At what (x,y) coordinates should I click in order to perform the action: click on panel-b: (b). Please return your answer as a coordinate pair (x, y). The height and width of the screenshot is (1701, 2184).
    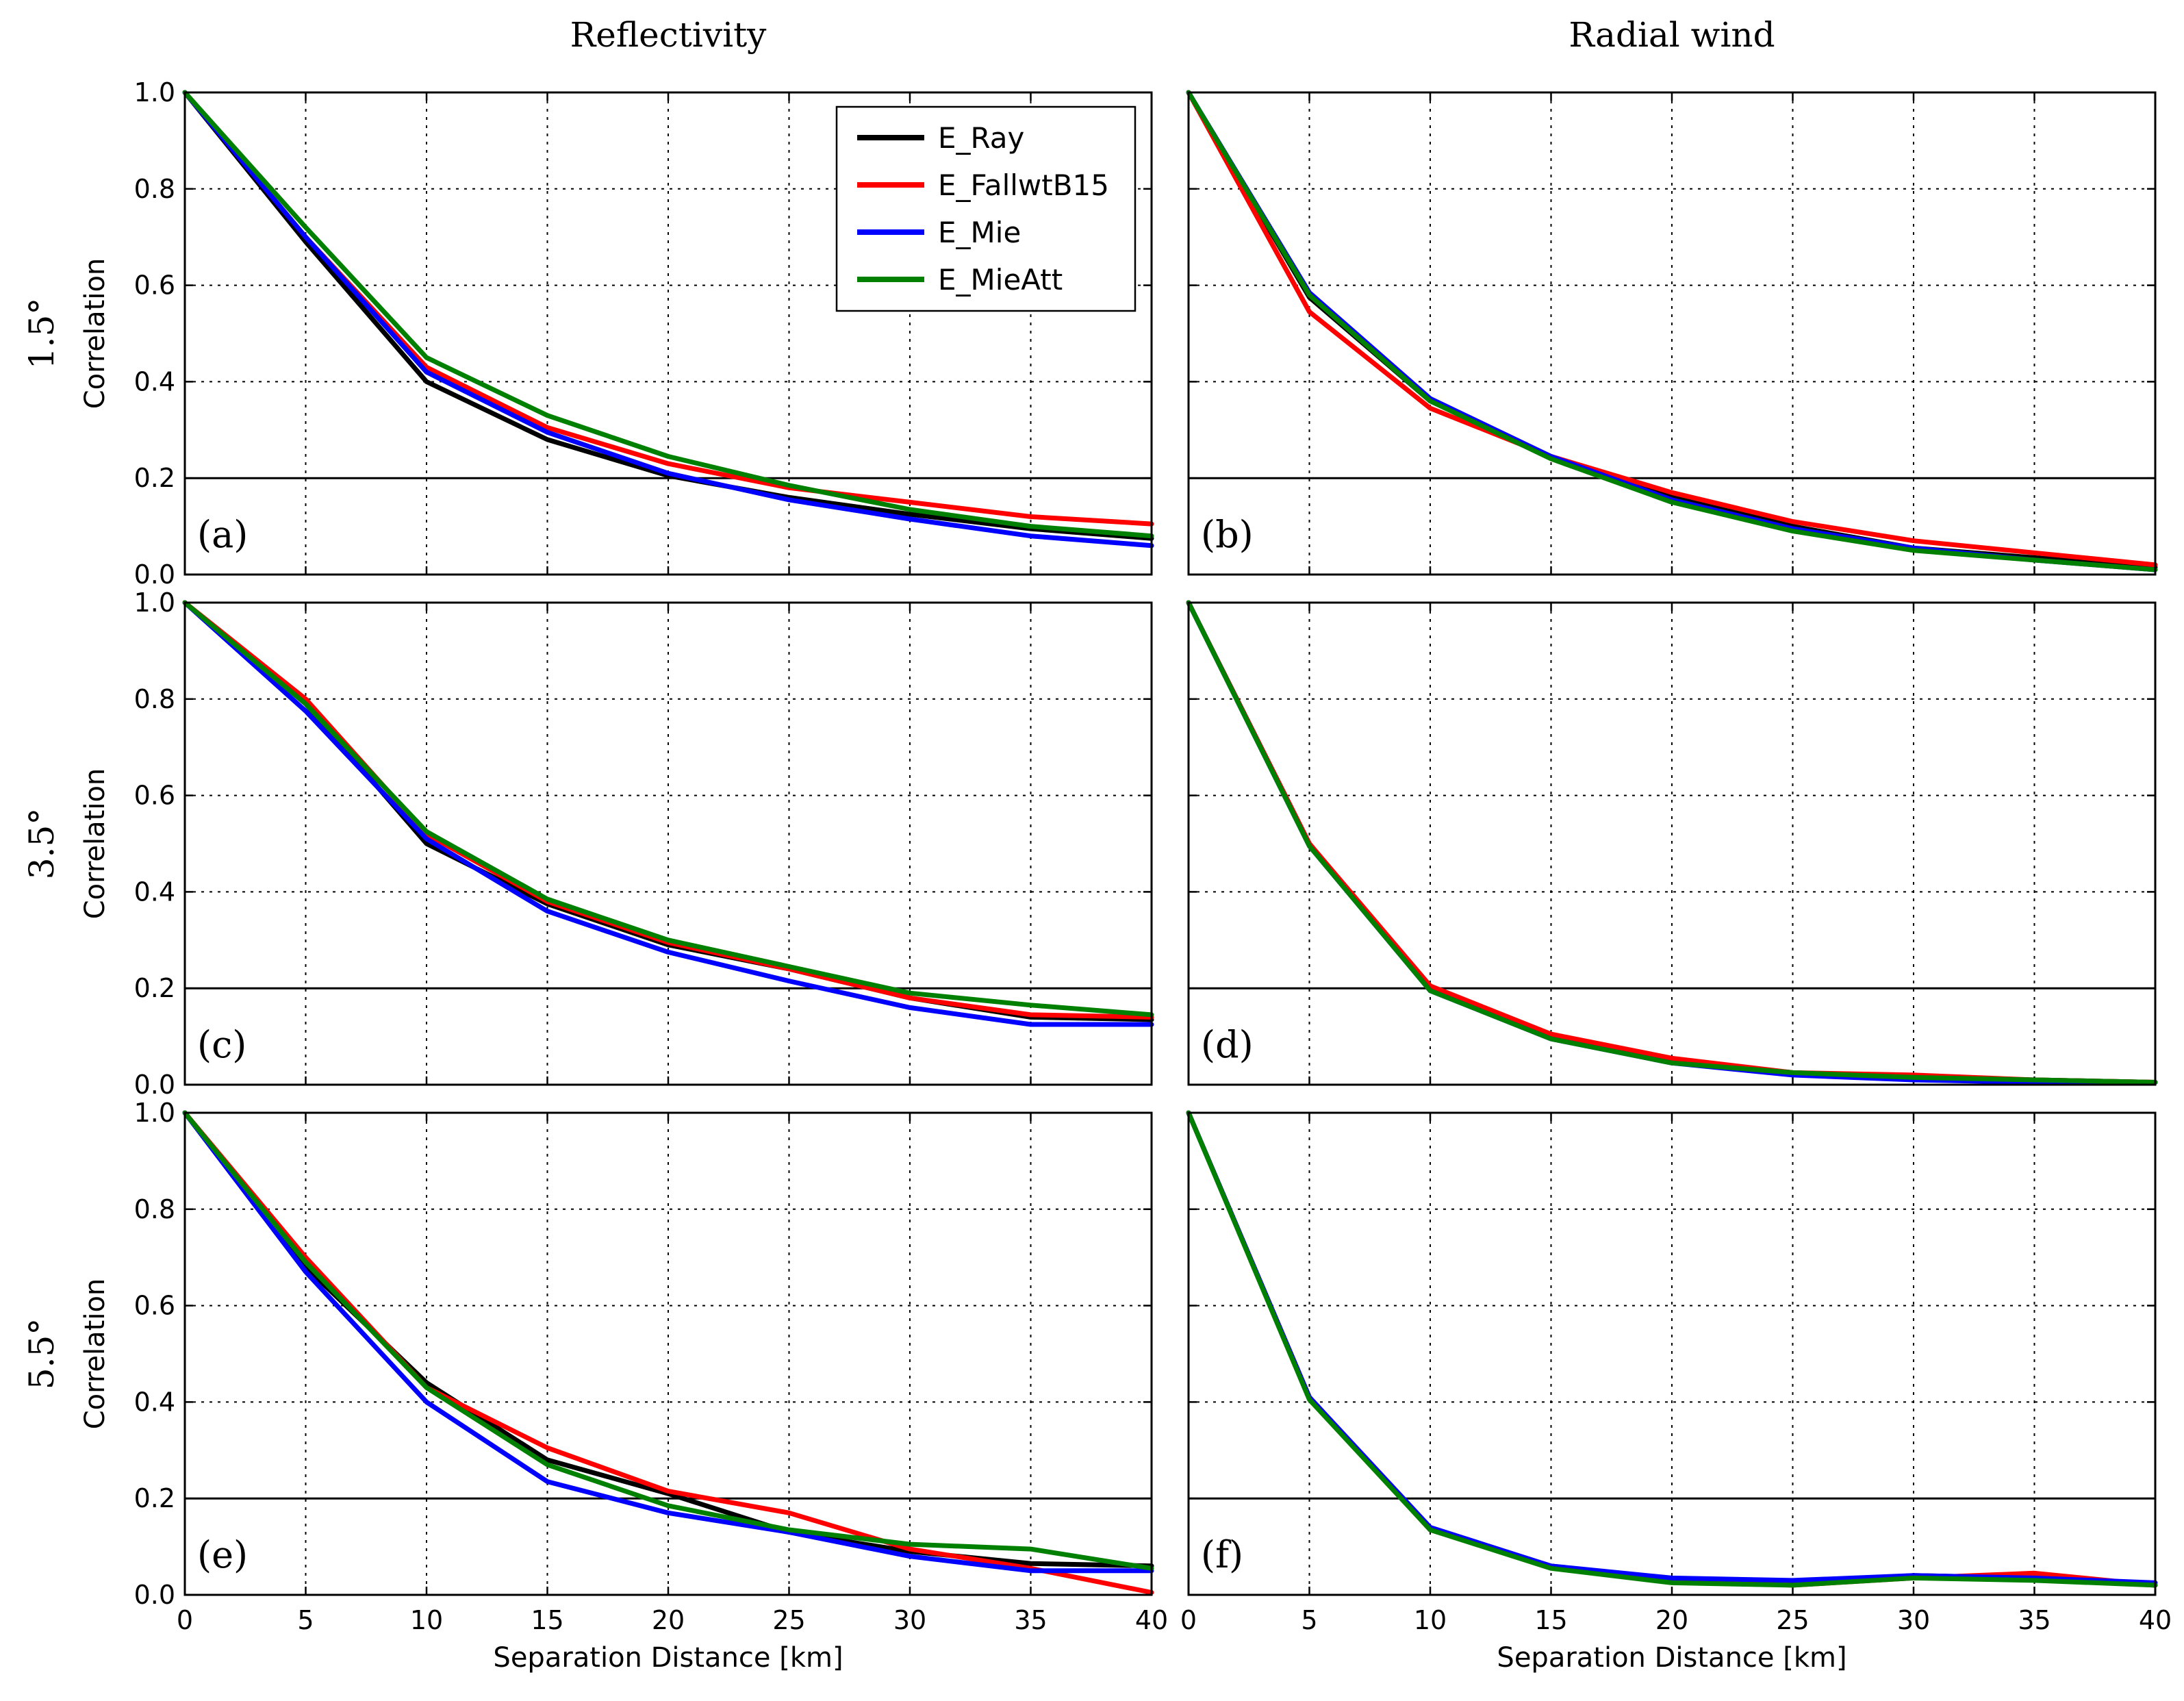
    Looking at the image, I should click on (1672, 333).